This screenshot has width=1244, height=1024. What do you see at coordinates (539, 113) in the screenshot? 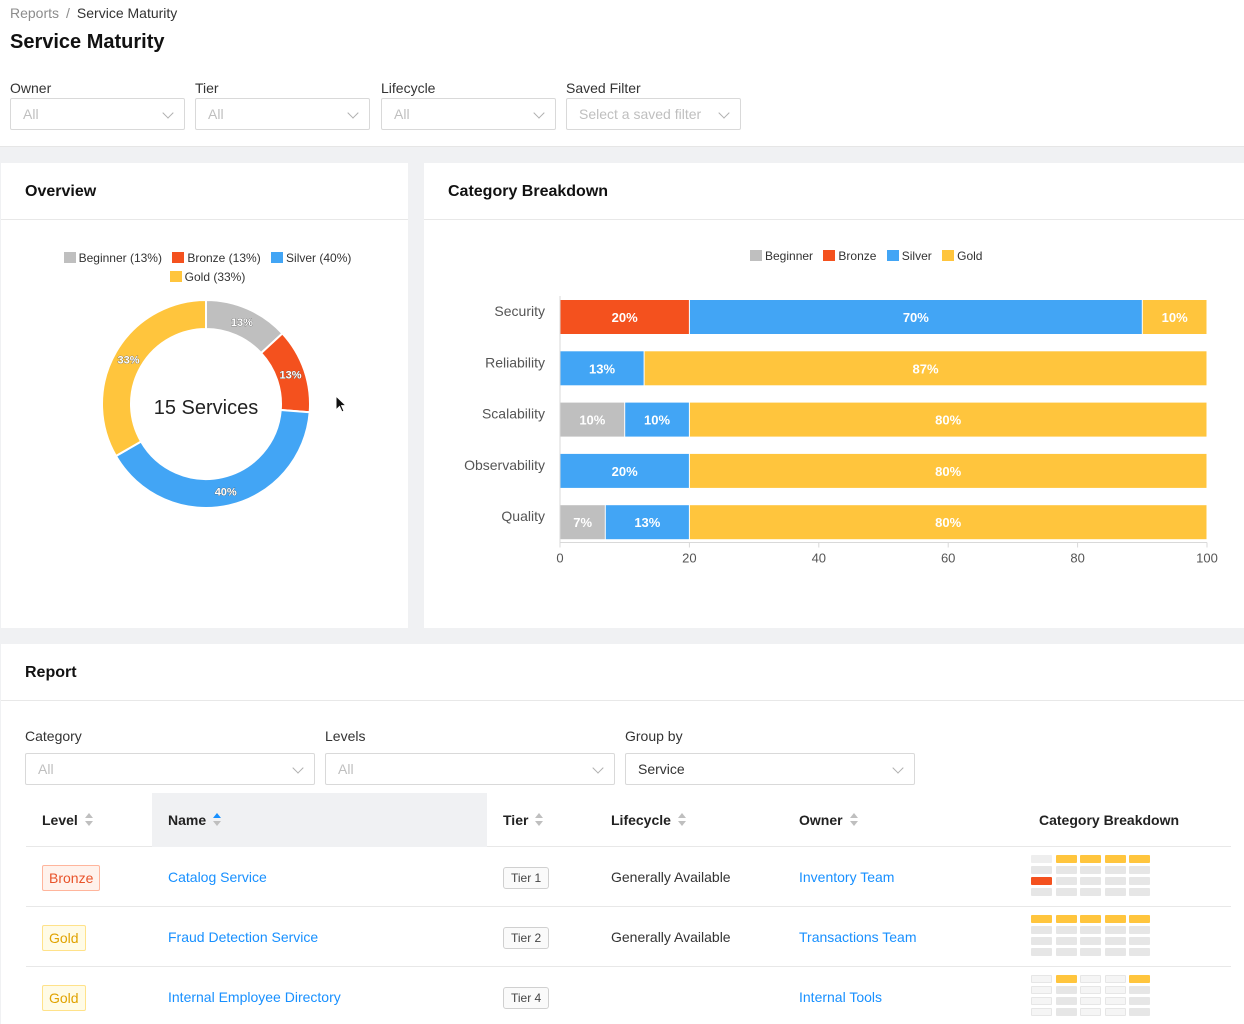
I see `chevron-down-icon` at bounding box center [539, 113].